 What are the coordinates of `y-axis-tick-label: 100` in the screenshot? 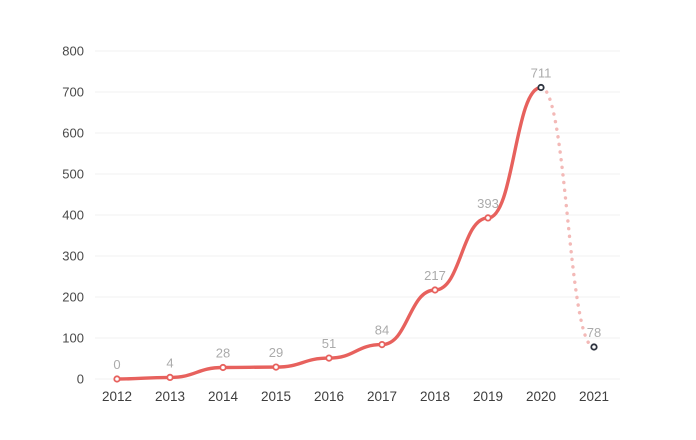 It's located at (73, 338).